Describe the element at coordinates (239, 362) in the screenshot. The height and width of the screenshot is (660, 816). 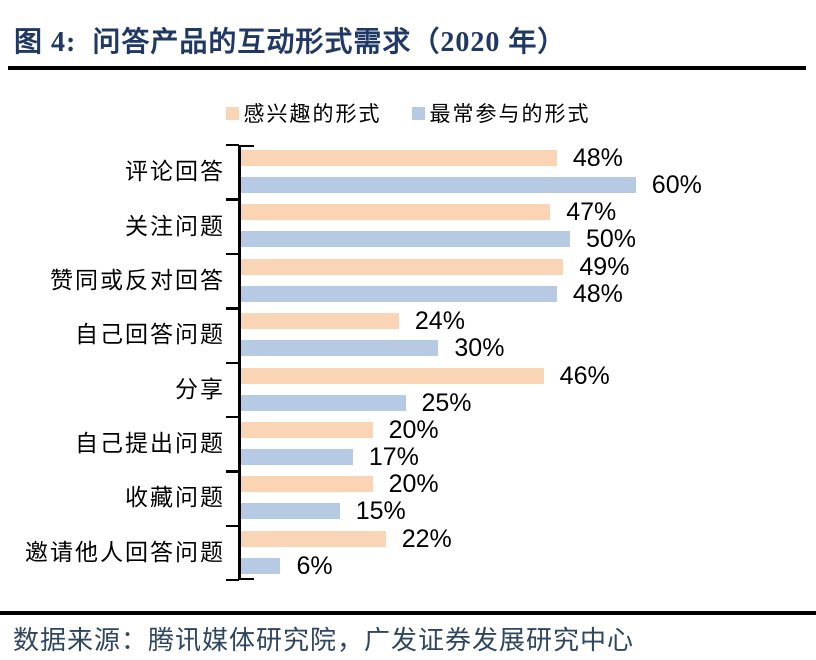
I see `category-axis` at that location.